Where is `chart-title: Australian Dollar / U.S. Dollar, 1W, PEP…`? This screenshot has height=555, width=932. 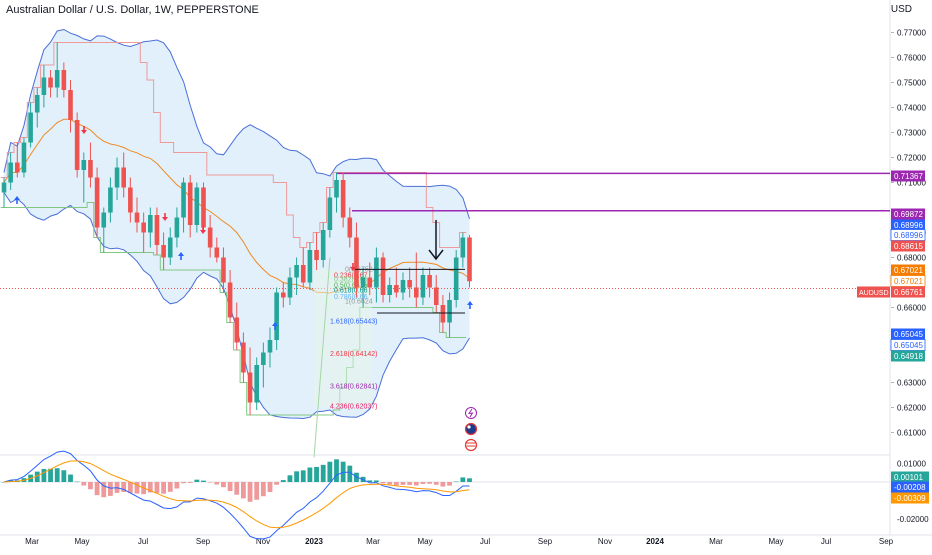 chart-title: Australian Dollar / U.S. Dollar, 1W, PEP… is located at coordinates (132, 10).